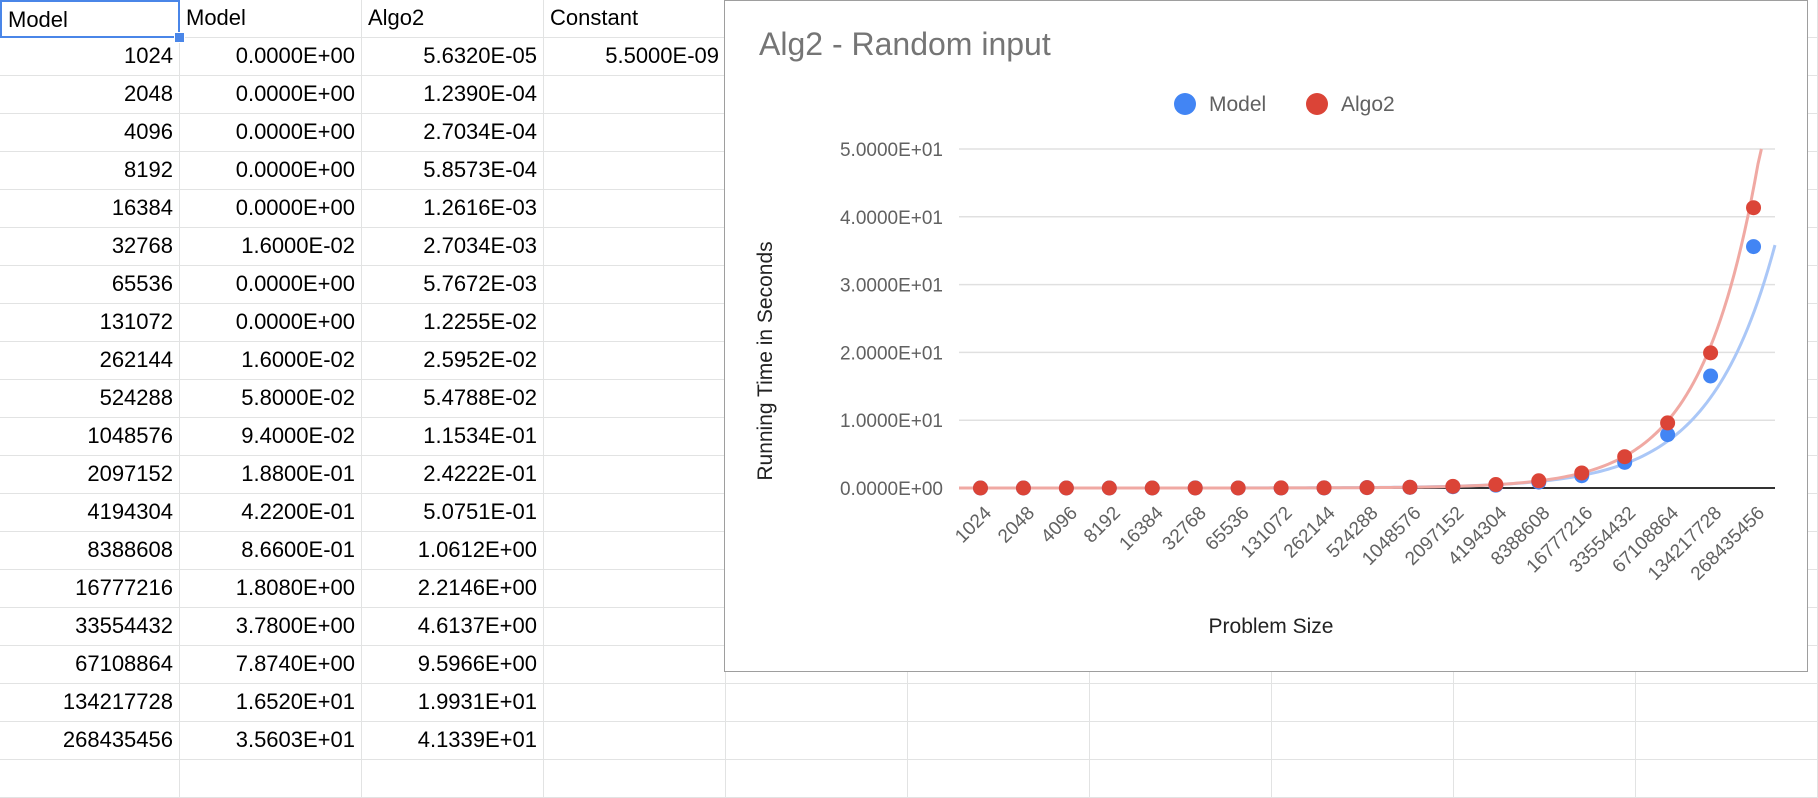  What do you see at coordinates (453, 475) in the screenshot?
I see `data-cell: 2.4222E-01` at bounding box center [453, 475].